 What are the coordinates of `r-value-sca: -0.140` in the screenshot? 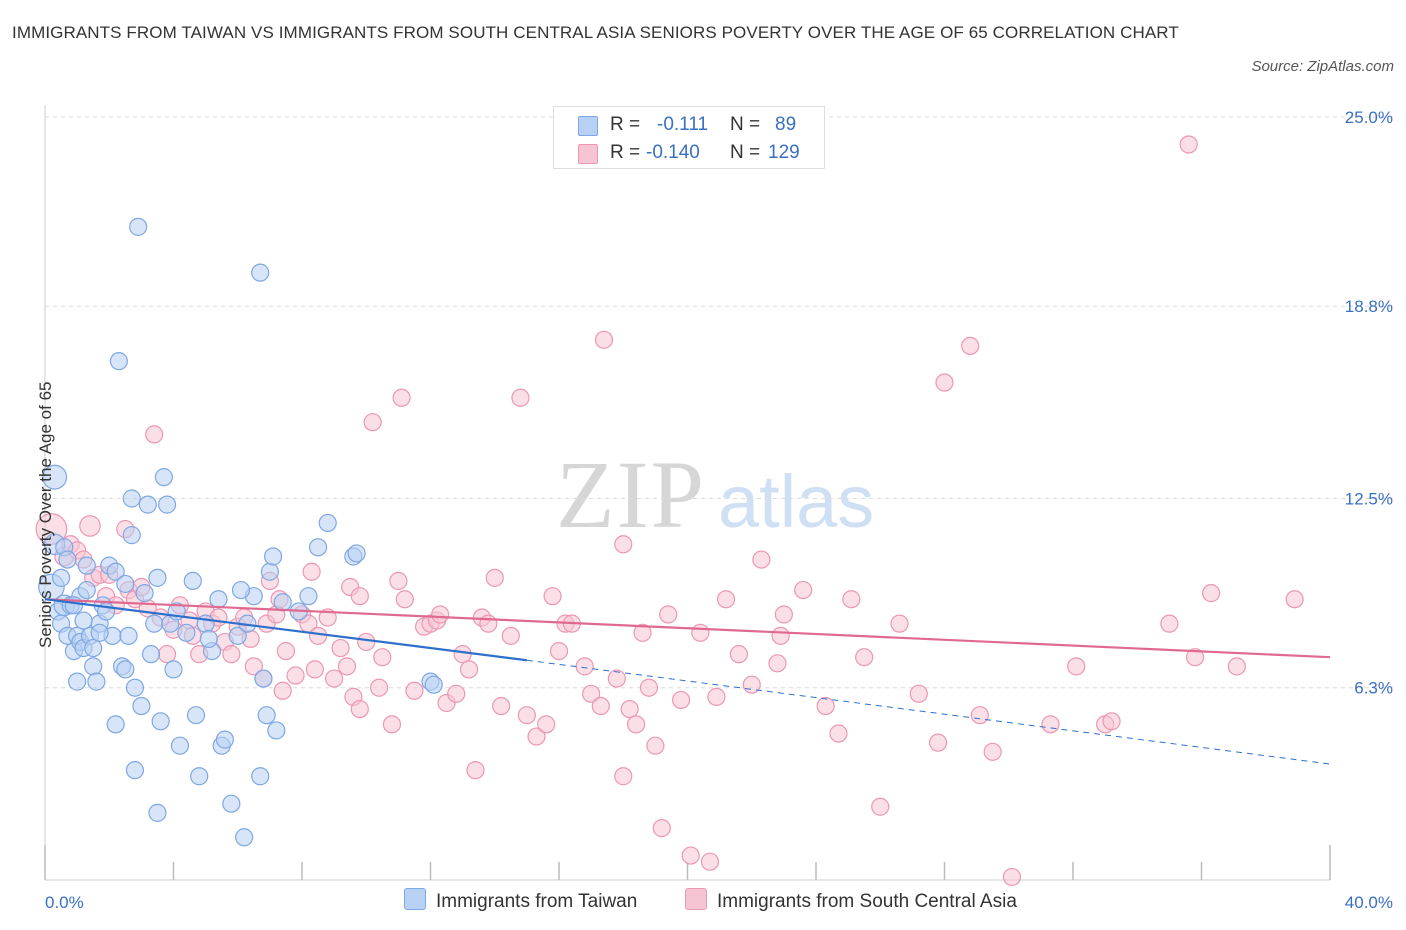 It's located at (673, 152).